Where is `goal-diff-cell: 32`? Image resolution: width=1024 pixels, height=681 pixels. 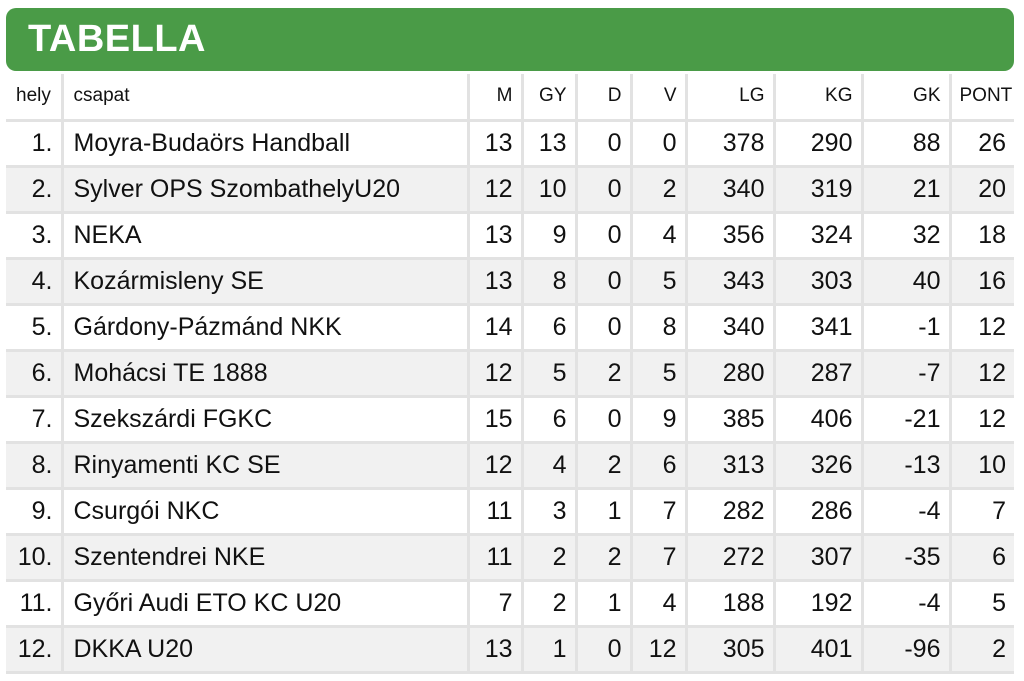
goal-diff-cell: 32 is located at coordinates (907, 236).